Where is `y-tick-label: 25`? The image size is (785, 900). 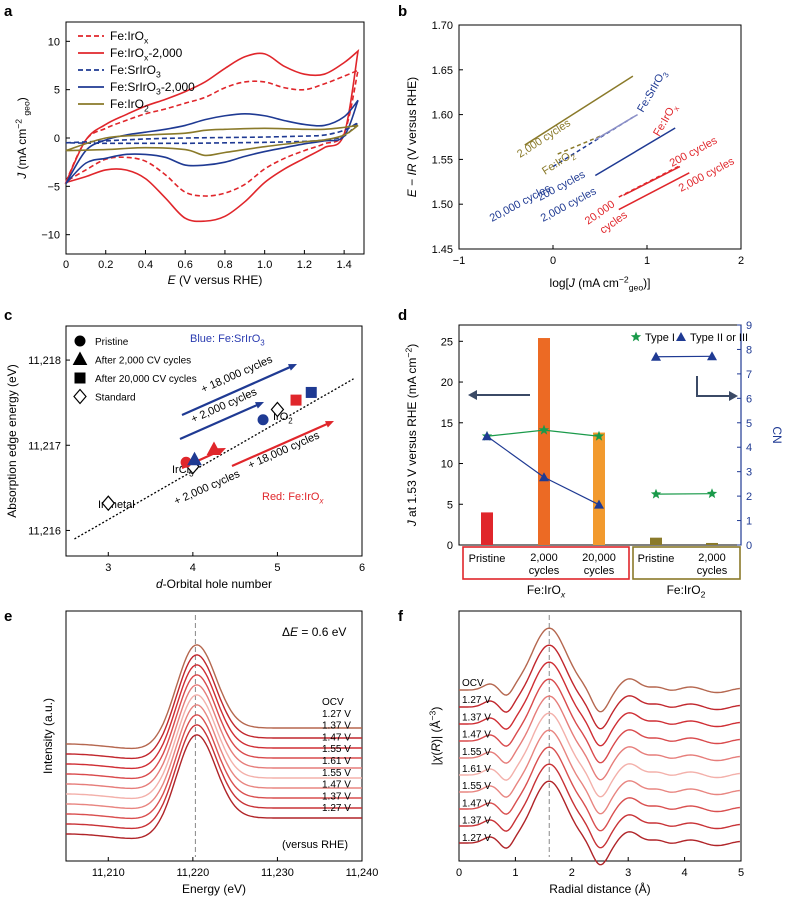 y-tick-label: 25 is located at coordinates (447, 342).